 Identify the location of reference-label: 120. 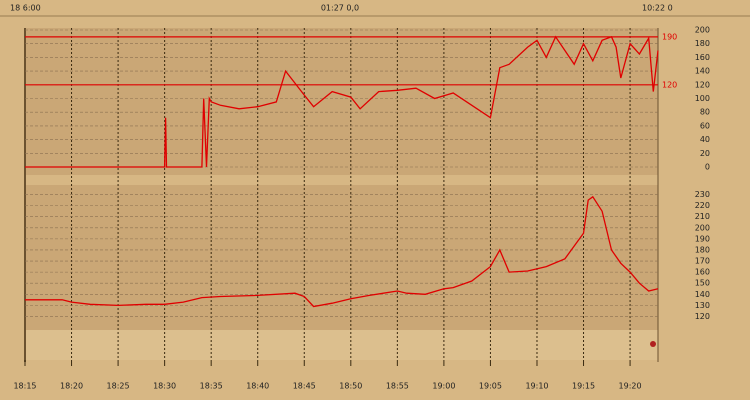
(669, 84).